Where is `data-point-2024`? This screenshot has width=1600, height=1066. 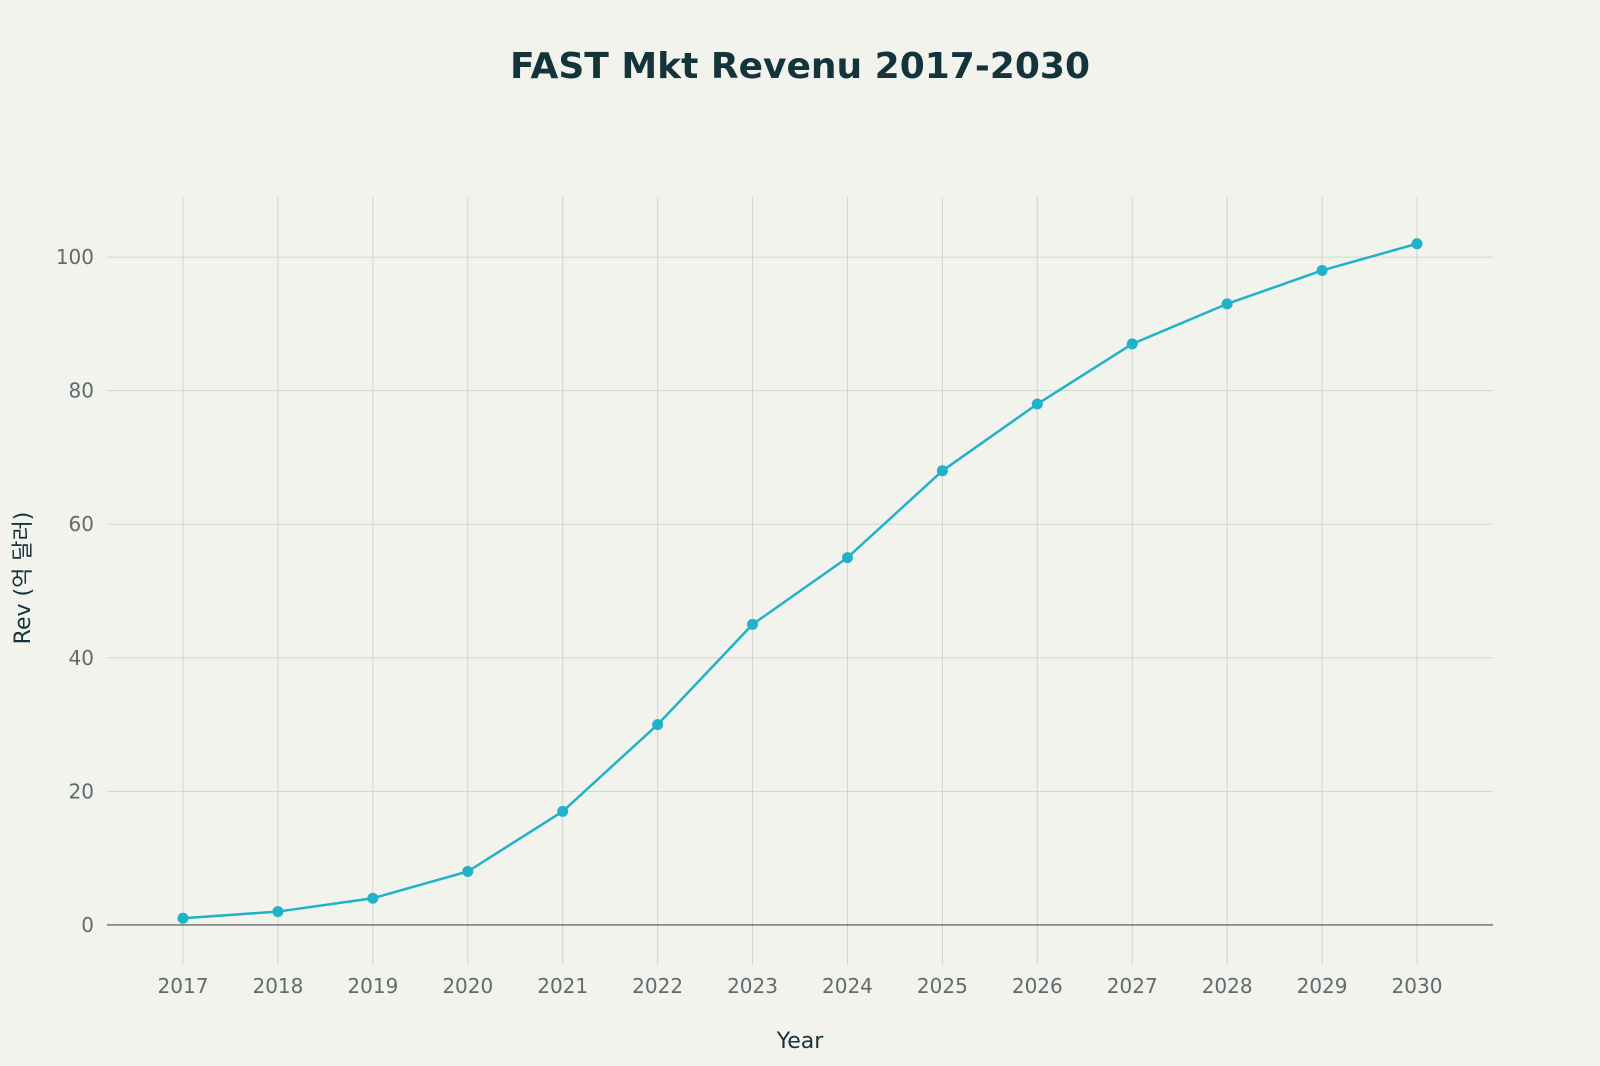 data-point-2024 is located at coordinates (847, 558).